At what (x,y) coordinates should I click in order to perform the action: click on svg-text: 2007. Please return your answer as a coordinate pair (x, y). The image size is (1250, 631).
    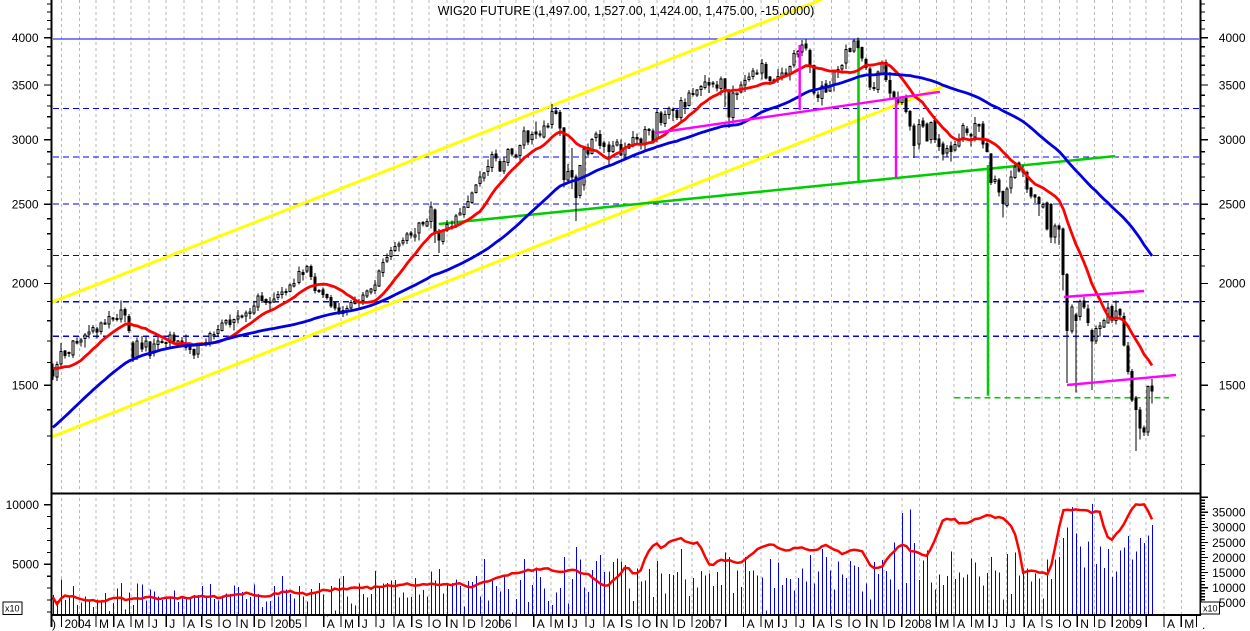
    Looking at the image, I should click on (708, 624).